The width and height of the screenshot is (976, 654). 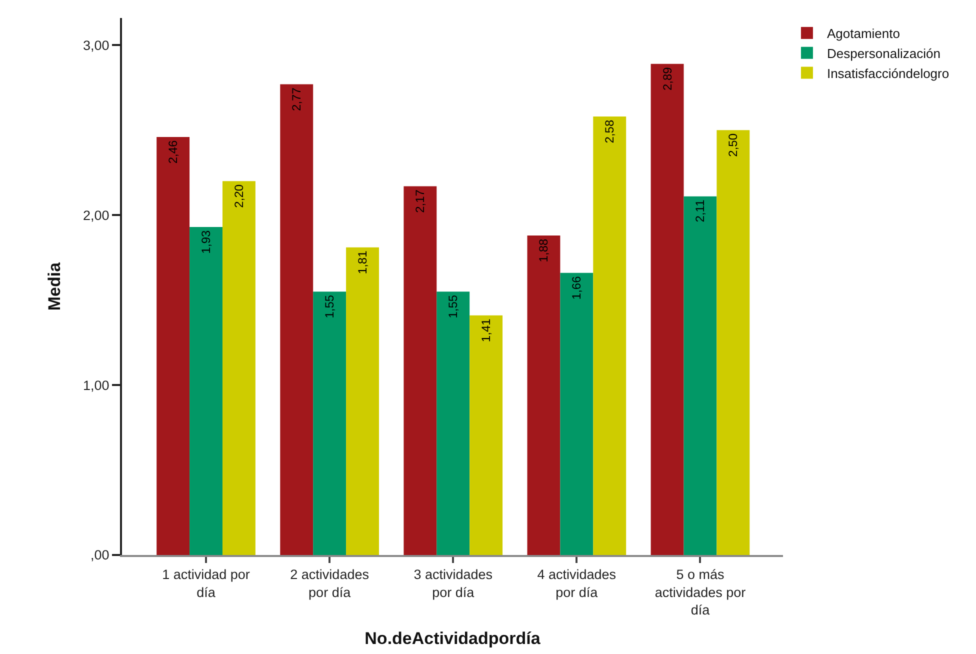 What do you see at coordinates (700, 592) in the screenshot?
I see `x-tick-label: 5 o más actividades por día` at bounding box center [700, 592].